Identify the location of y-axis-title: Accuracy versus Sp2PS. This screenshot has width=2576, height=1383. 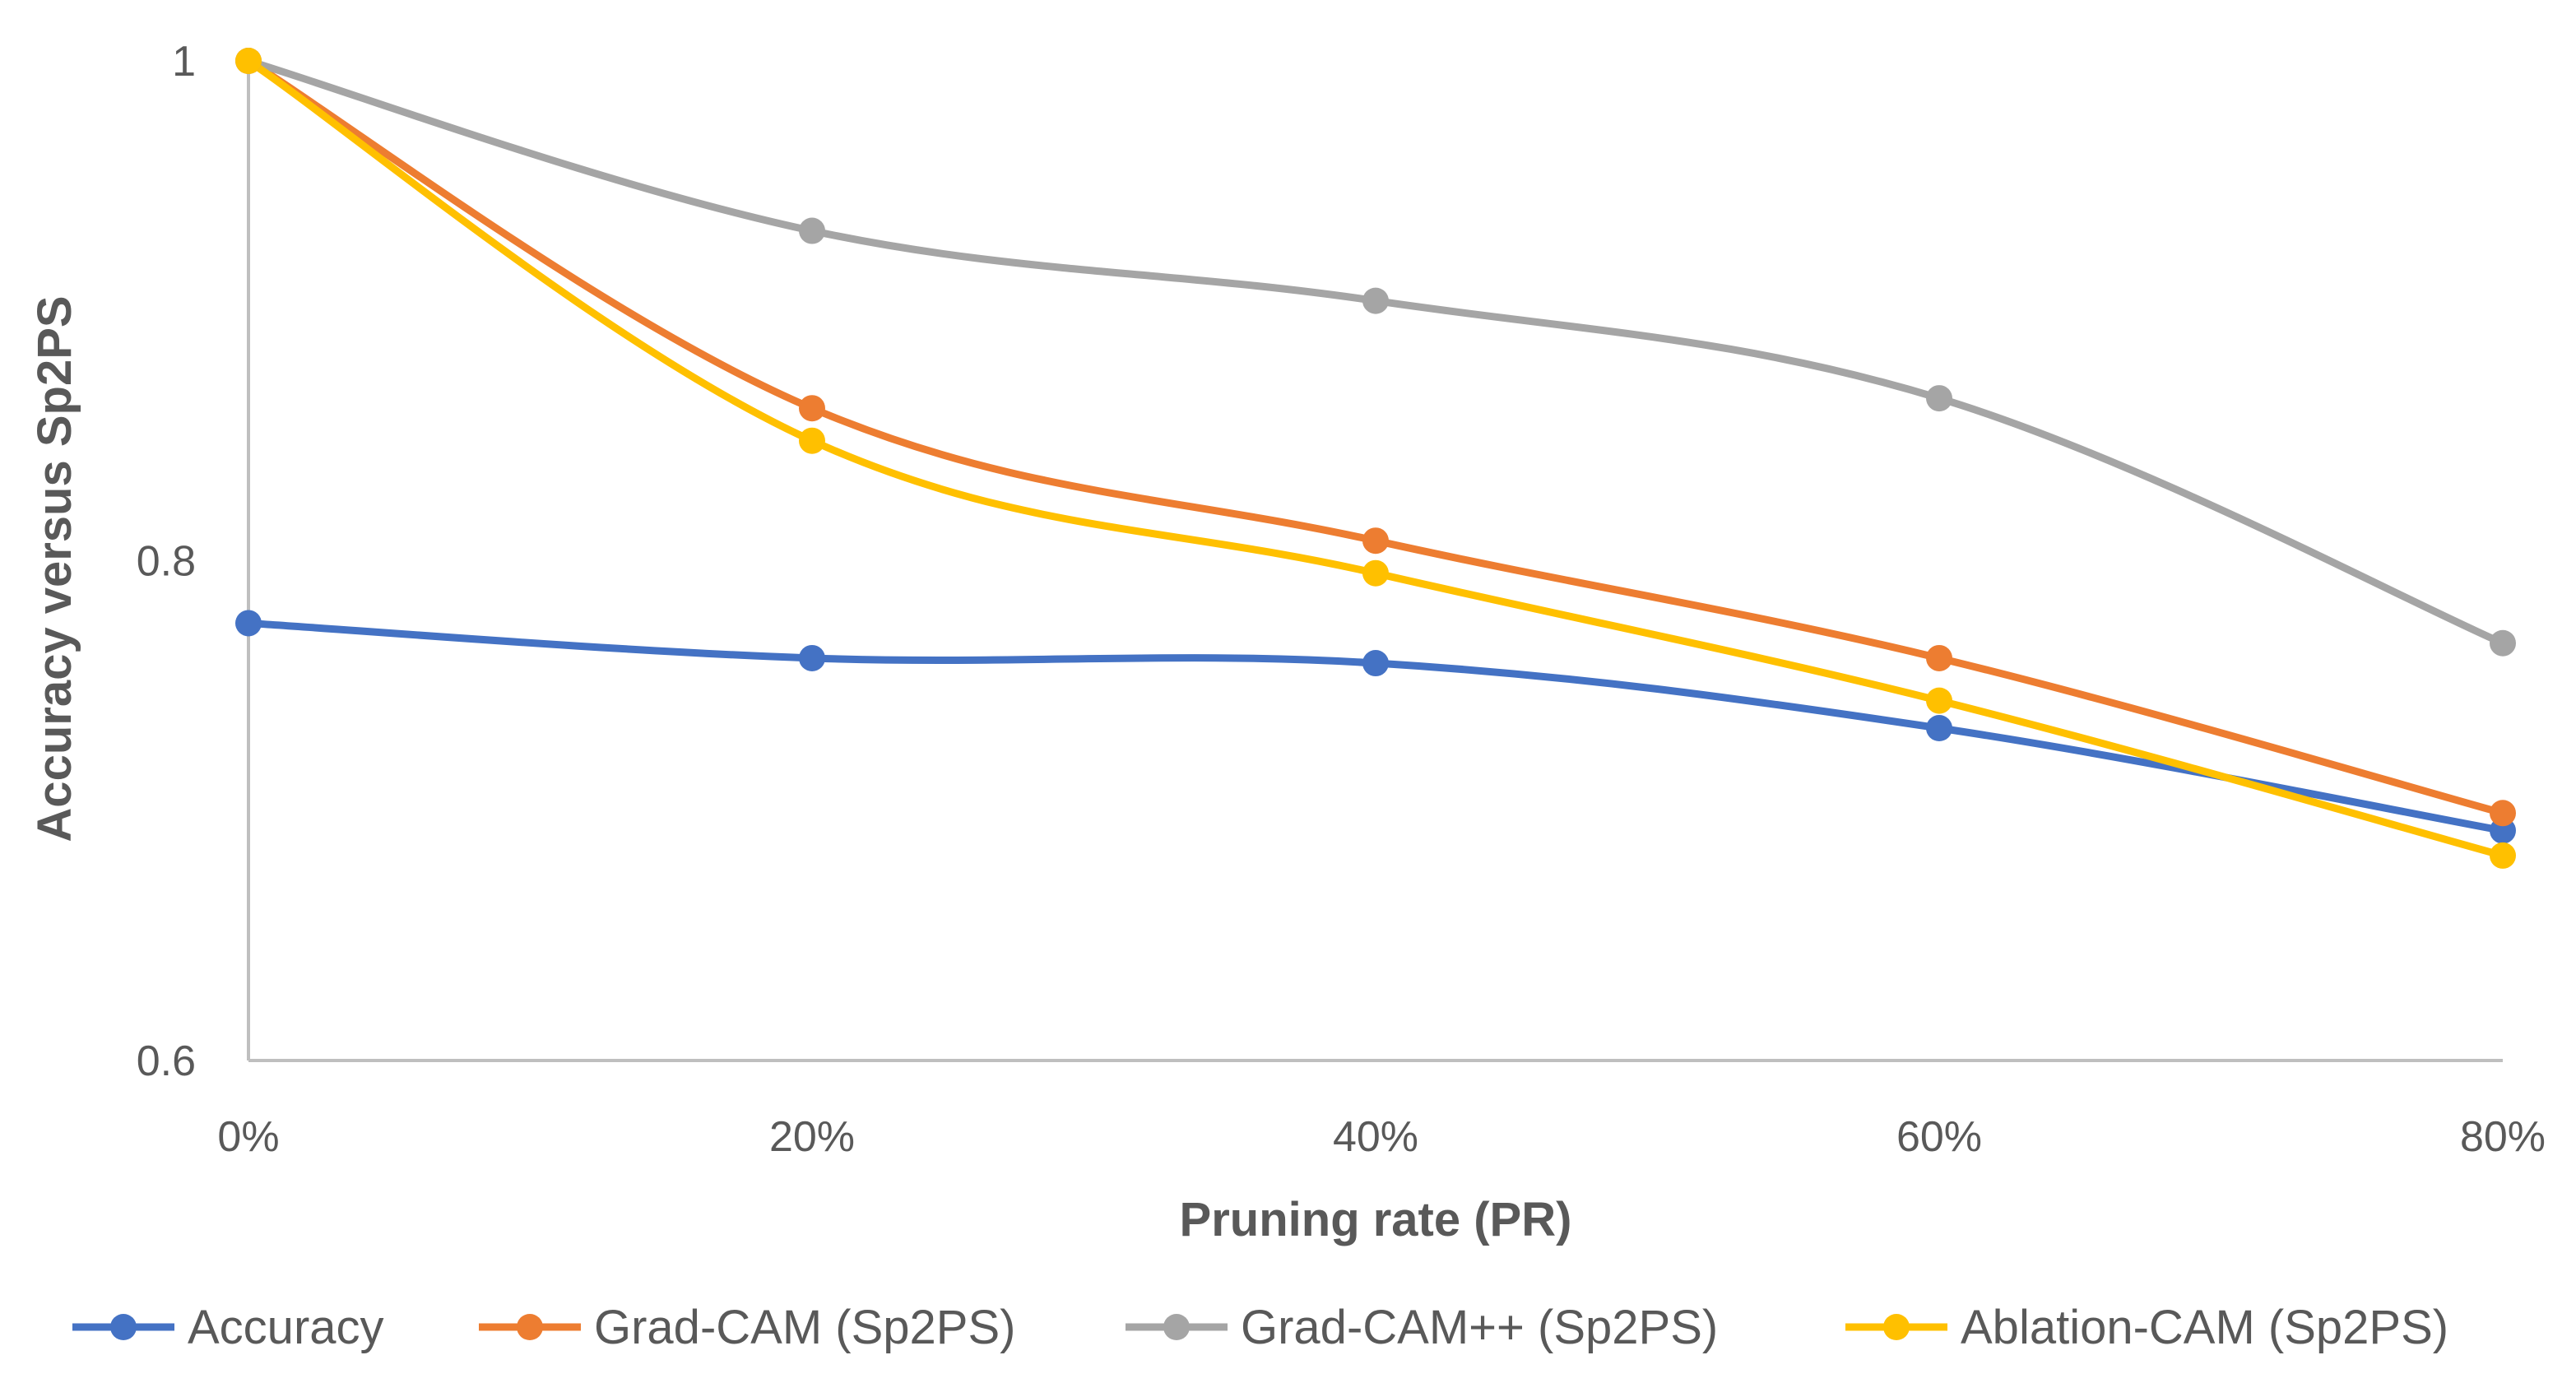
(55, 569).